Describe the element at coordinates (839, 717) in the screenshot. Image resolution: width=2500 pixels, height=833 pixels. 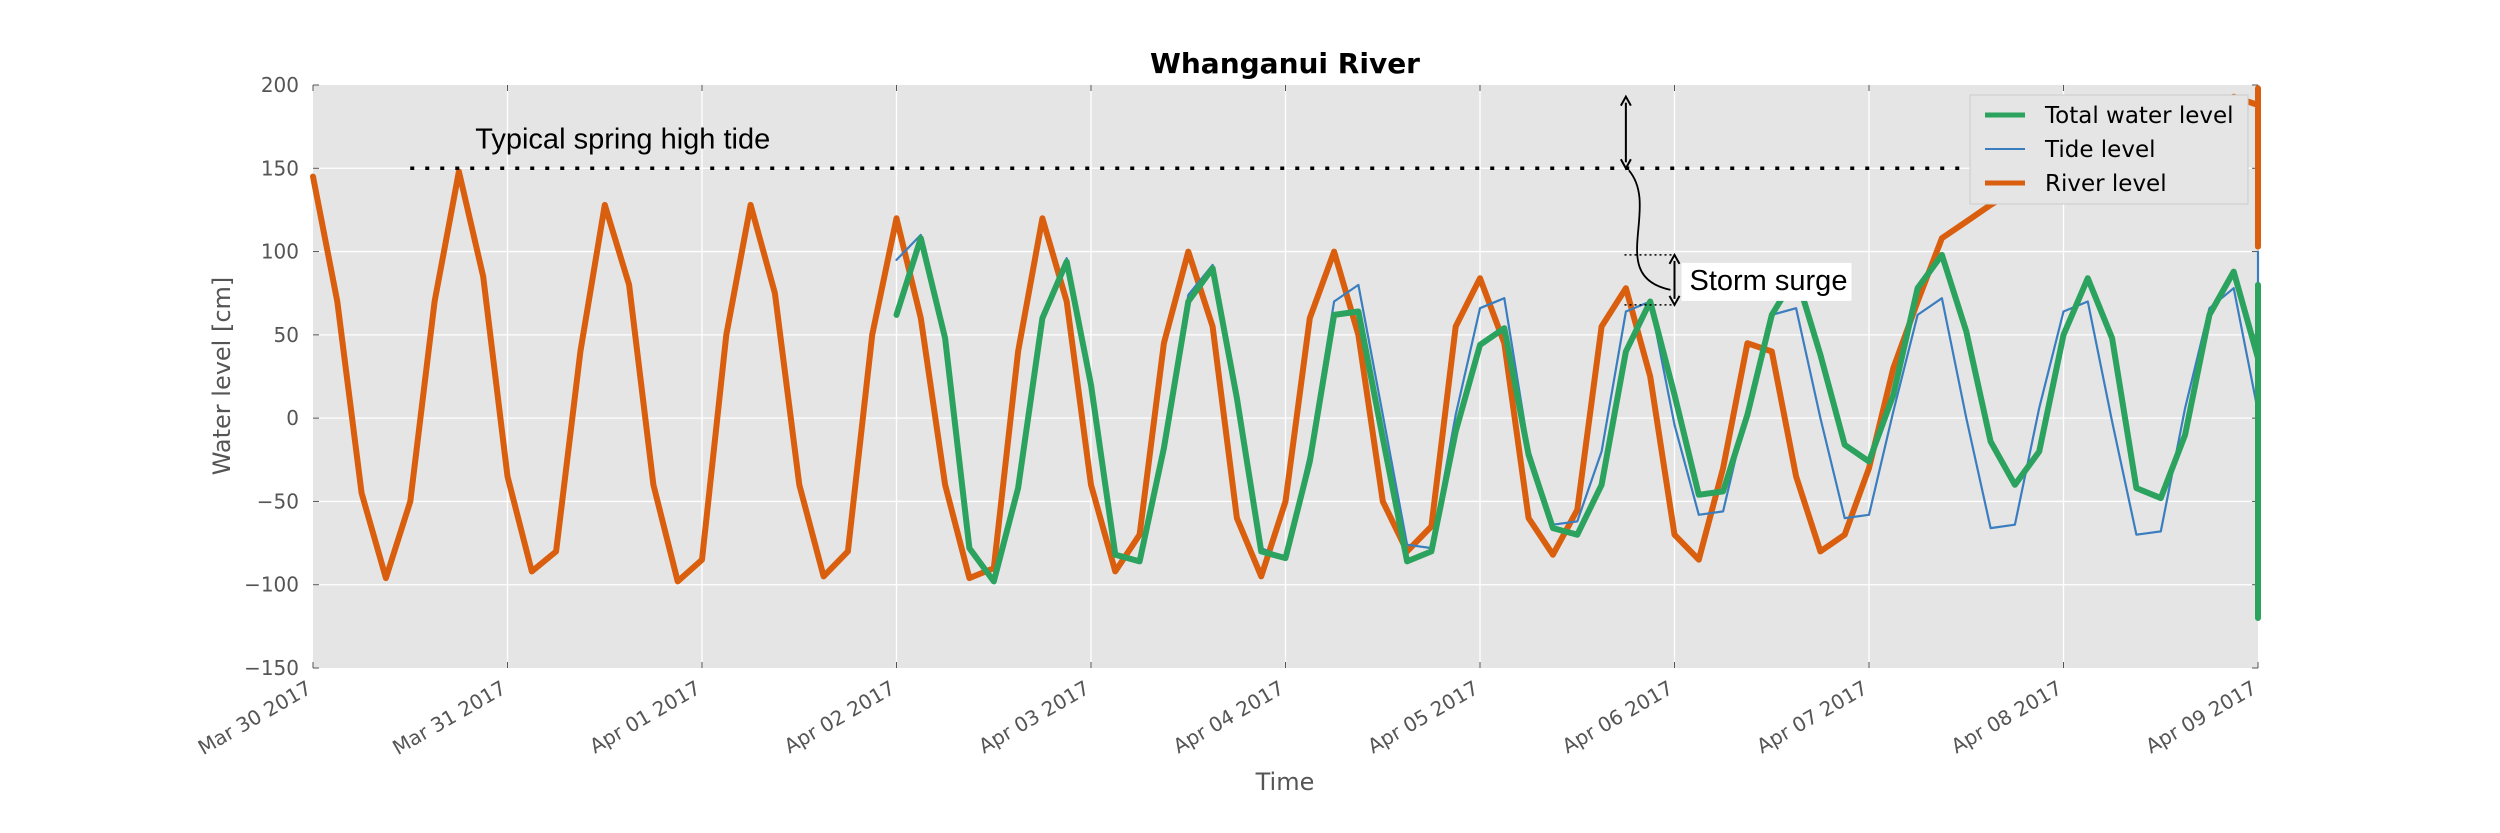
I see `x-tick-label: Apr 02 2017` at that location.